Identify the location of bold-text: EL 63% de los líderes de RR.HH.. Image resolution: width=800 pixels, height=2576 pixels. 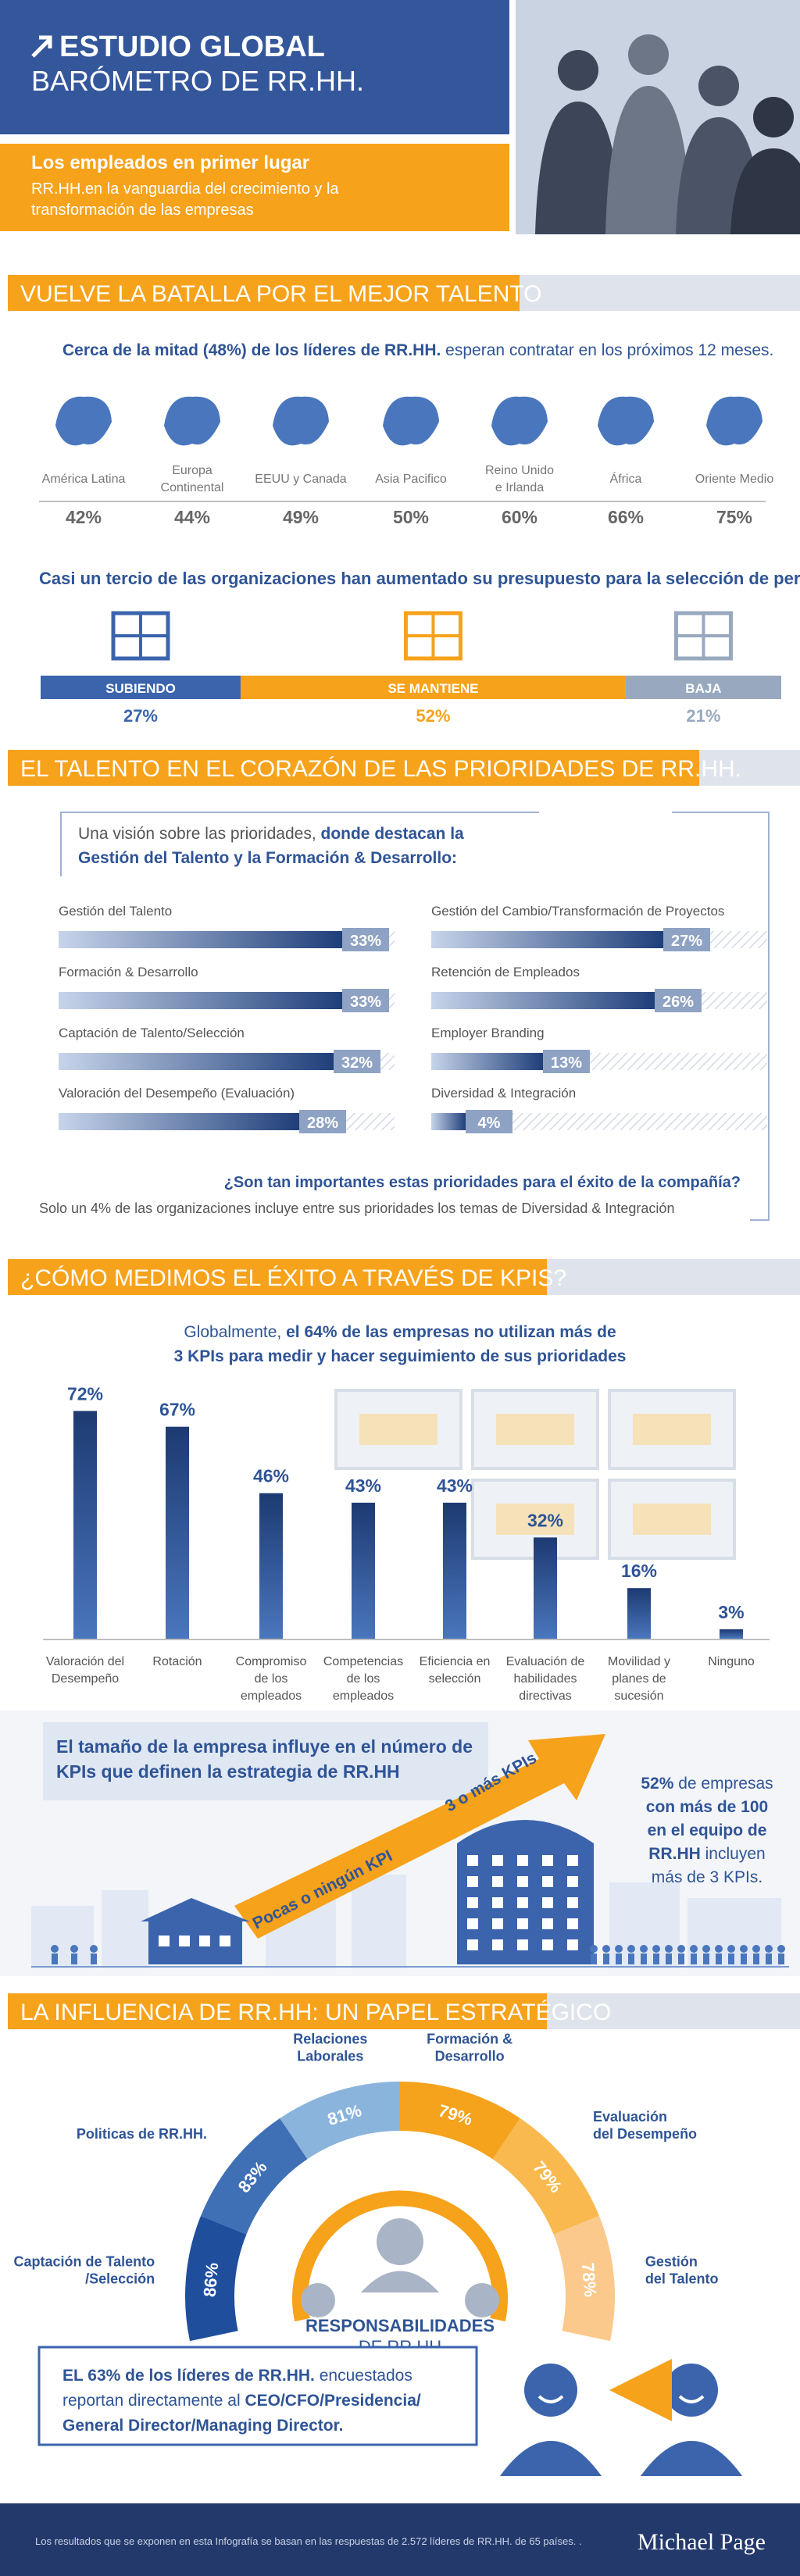
(188, 2376).